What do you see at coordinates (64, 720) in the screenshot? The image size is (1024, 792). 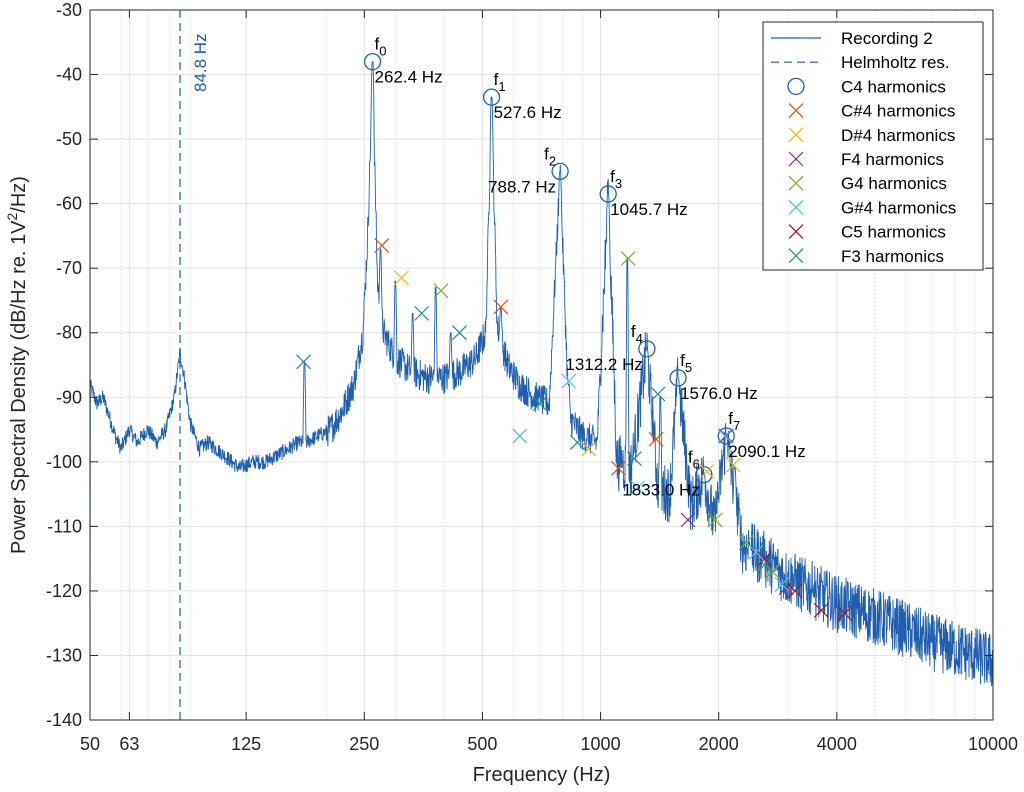 I see `y-tick-label: -140` at bounding box center [64, 720].